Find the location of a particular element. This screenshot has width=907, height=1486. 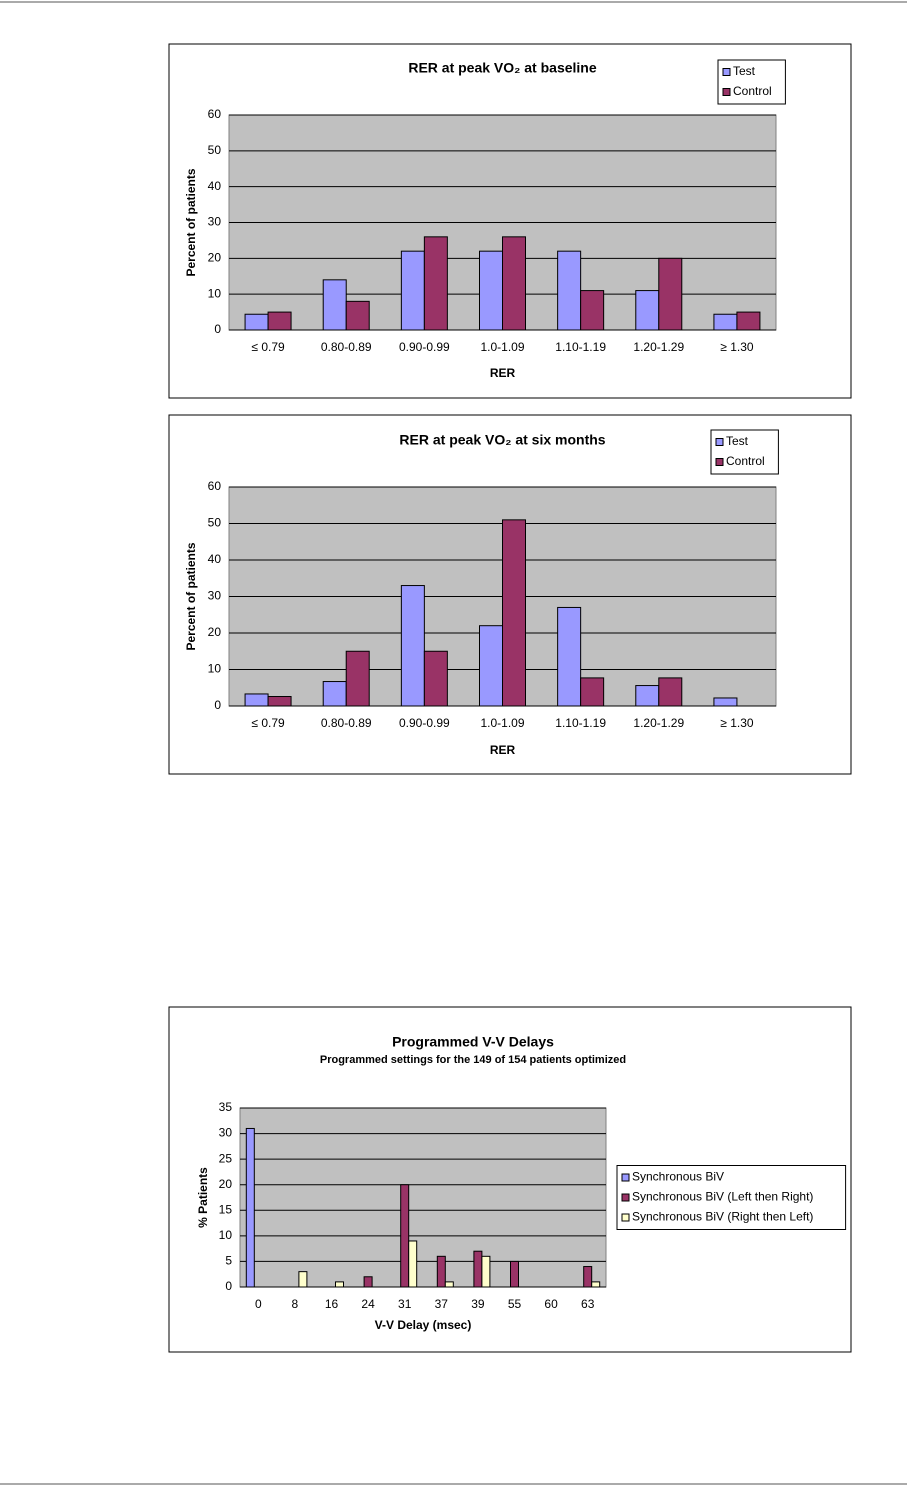

legend-label: Control is located at coordinates (752, 91).